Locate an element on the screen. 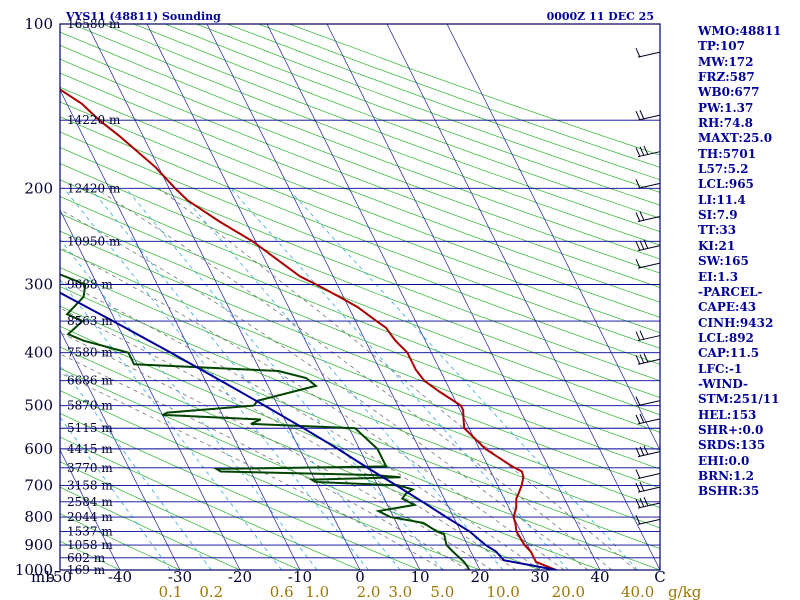  chart-date: 0000Z 11 DEC 25 is located at coordinates (600, 16).